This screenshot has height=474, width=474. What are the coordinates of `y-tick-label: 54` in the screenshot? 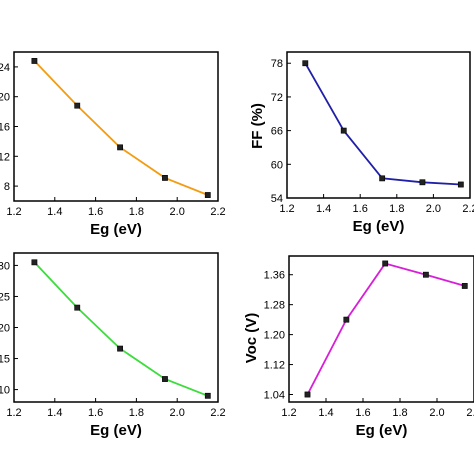 It's located at (277, 199).